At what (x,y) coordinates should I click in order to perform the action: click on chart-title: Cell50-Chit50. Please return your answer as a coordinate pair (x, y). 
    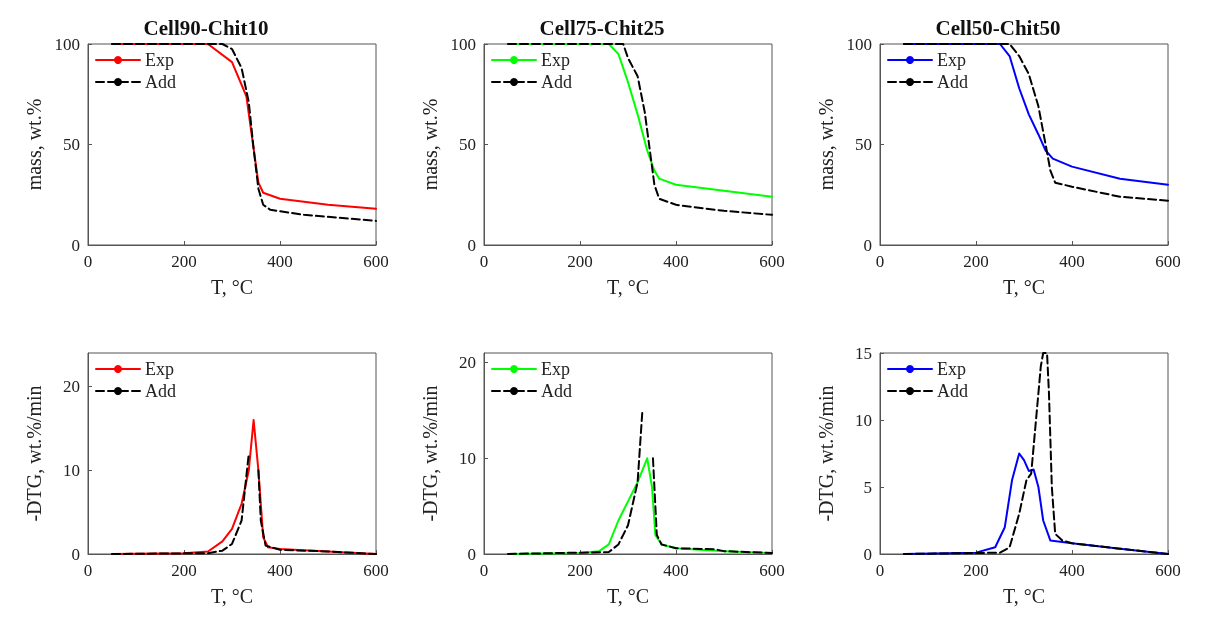
    Looking at the image, I should click on (998, 27).